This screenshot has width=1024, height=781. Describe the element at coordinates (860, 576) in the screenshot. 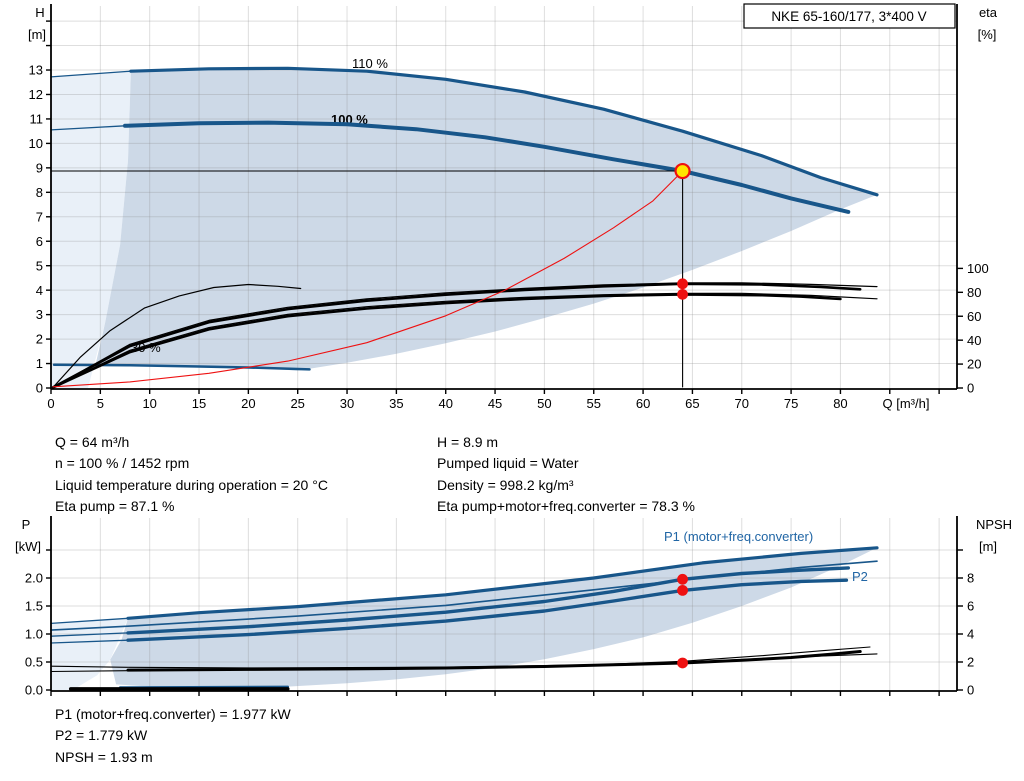

I see `label-p2: P2` at that location.